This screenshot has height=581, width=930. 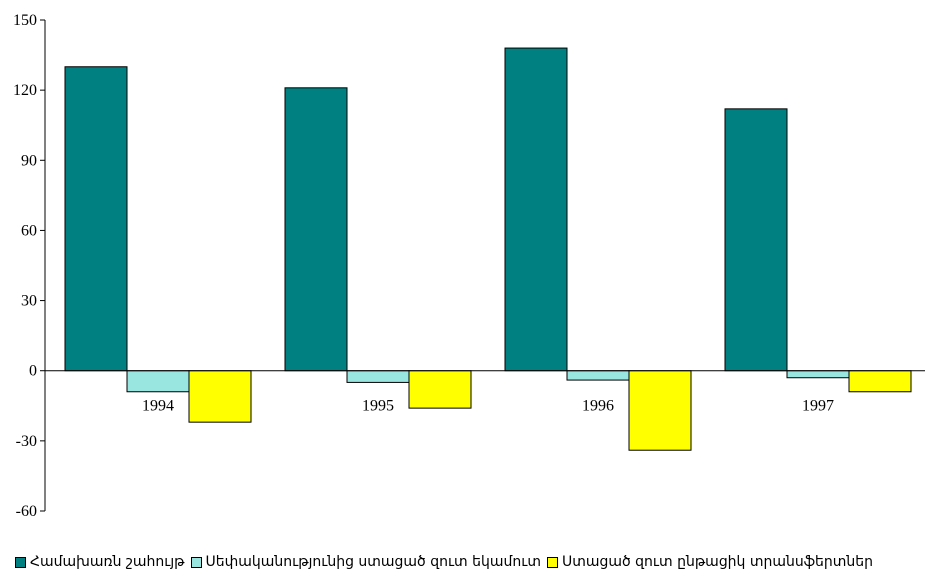 I want to click on legend-item-property-income: Սեփականությունից ստացած զուտ եկամուտ, so click(x=365, y=562).